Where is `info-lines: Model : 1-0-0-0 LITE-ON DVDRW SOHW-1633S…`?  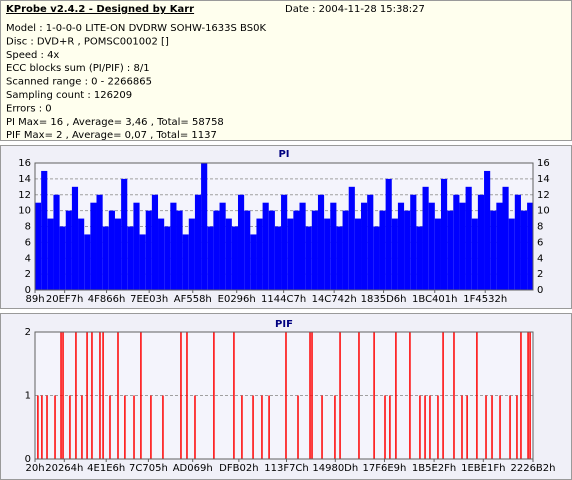
info-lines: Model : 1-0-0-0 LITE-ON DVDRW SOHW-1633S… is located at coordinates (136, 82).